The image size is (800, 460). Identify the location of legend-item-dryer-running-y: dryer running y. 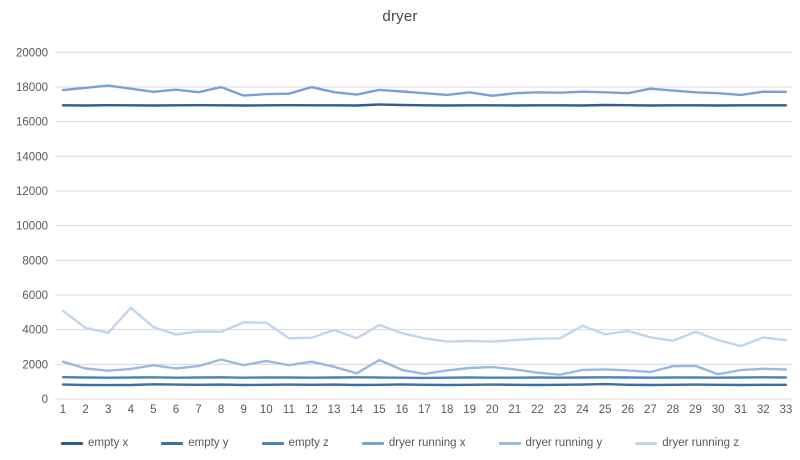
(550, 443).